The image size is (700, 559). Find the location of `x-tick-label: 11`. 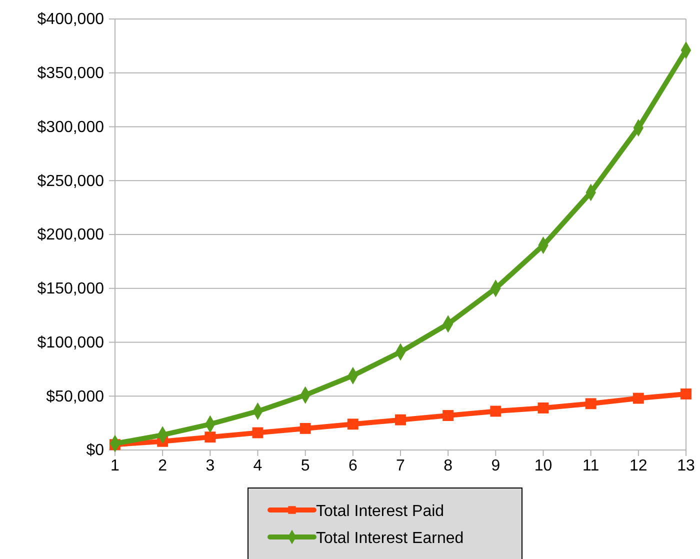

x-tick-label: 11 is located at coordinates (591, 465).